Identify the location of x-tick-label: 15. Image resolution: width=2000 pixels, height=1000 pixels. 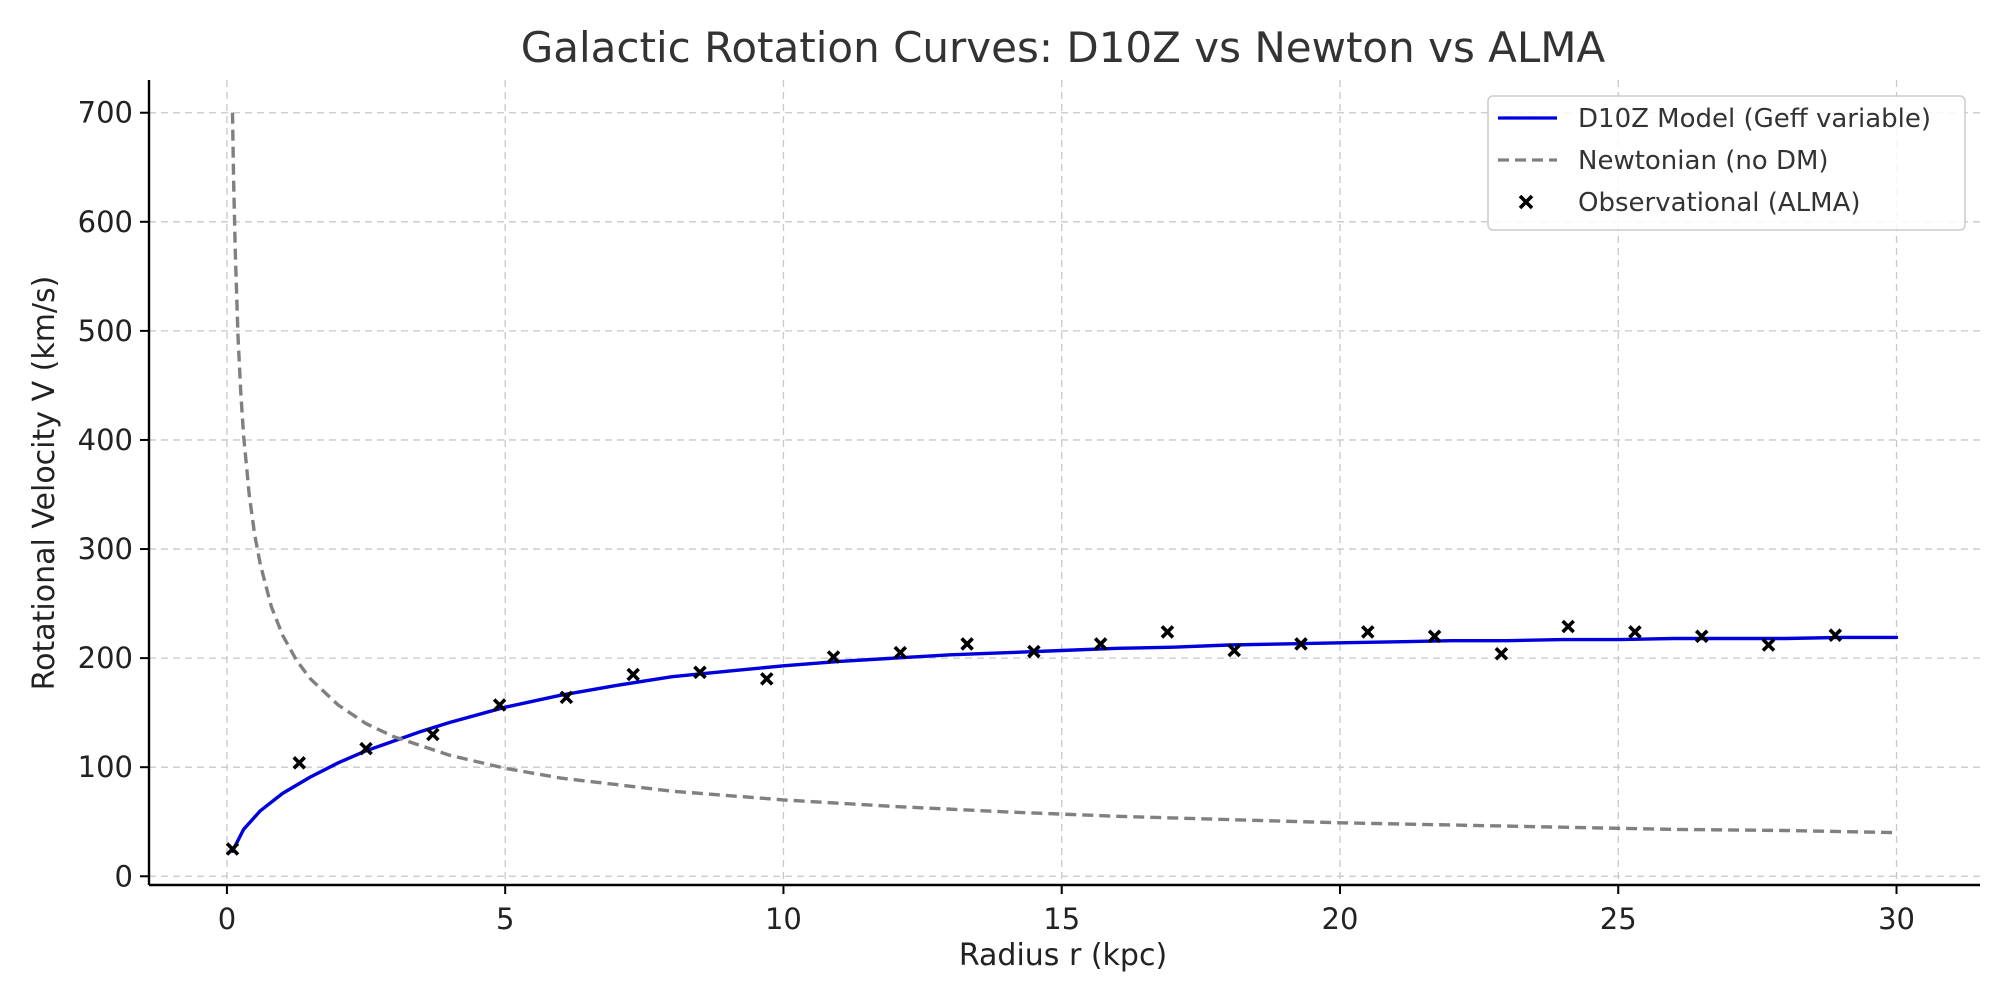
(1061, 919).